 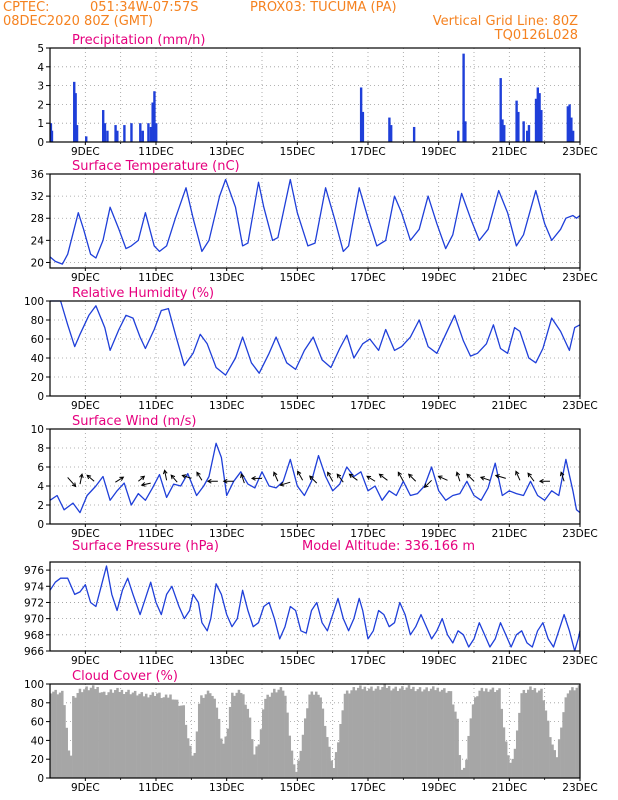 What do you see at coordinates (37, 723) in the screenshot?
I see `y-tick-label: 60` at bounding box center [37, 723].